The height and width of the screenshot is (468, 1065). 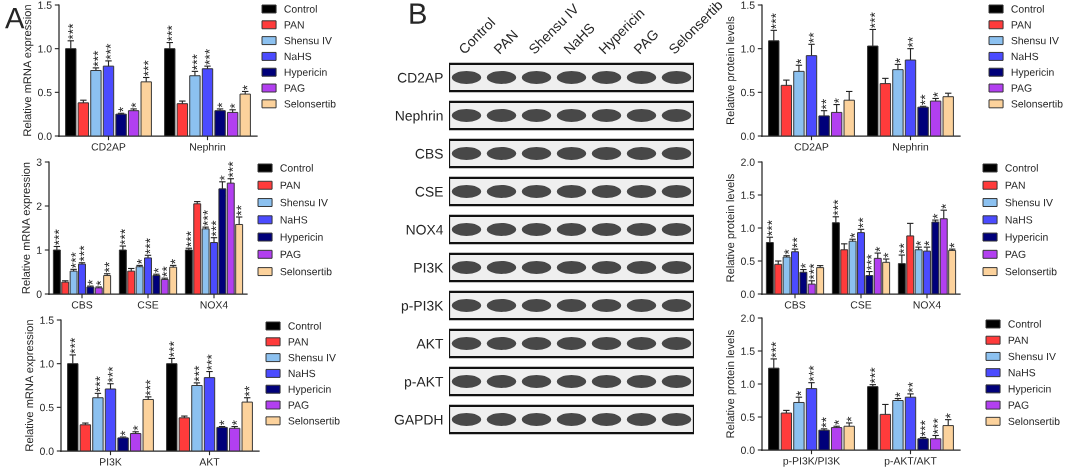 I want to click on x-tick-label: NOX4, so click(x=214, y=305).